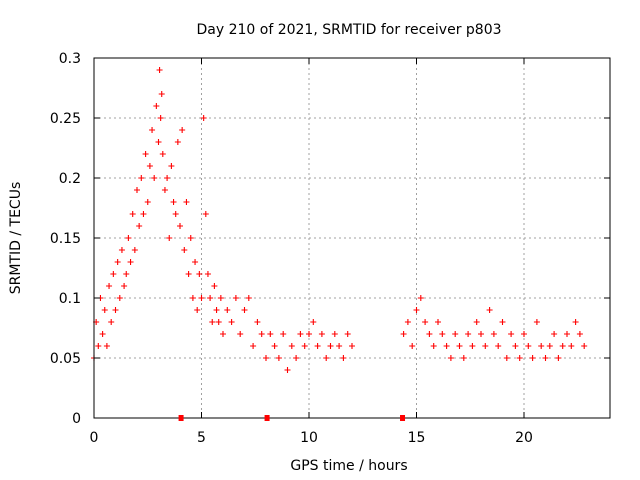 Image resolution: width=640 pixels, height=480 pixels. What do you see at coordinates (70, 59) in the screenshot?
I see `y-tick-label: 0.3` at bounding box center [70, 59].